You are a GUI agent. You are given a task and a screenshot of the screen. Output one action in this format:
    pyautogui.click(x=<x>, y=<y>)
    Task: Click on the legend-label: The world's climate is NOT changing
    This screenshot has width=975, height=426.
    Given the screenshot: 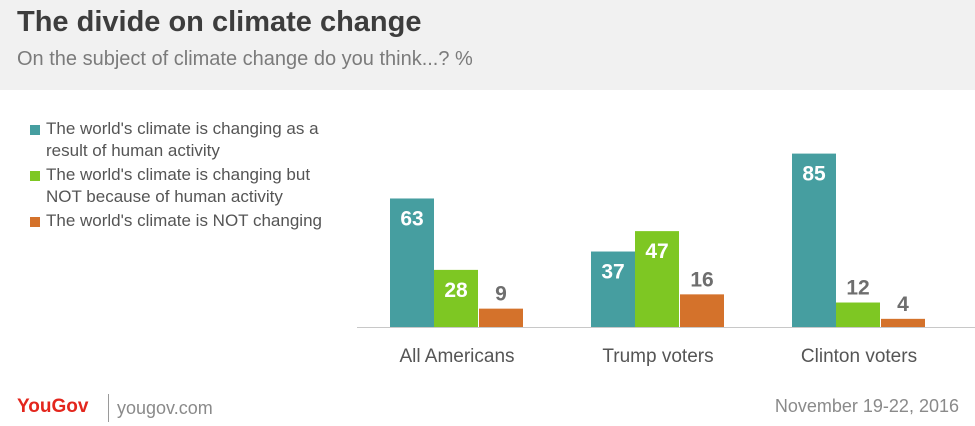 What is the action you would take?
    pyautogui.click(x=184, y=220)
    